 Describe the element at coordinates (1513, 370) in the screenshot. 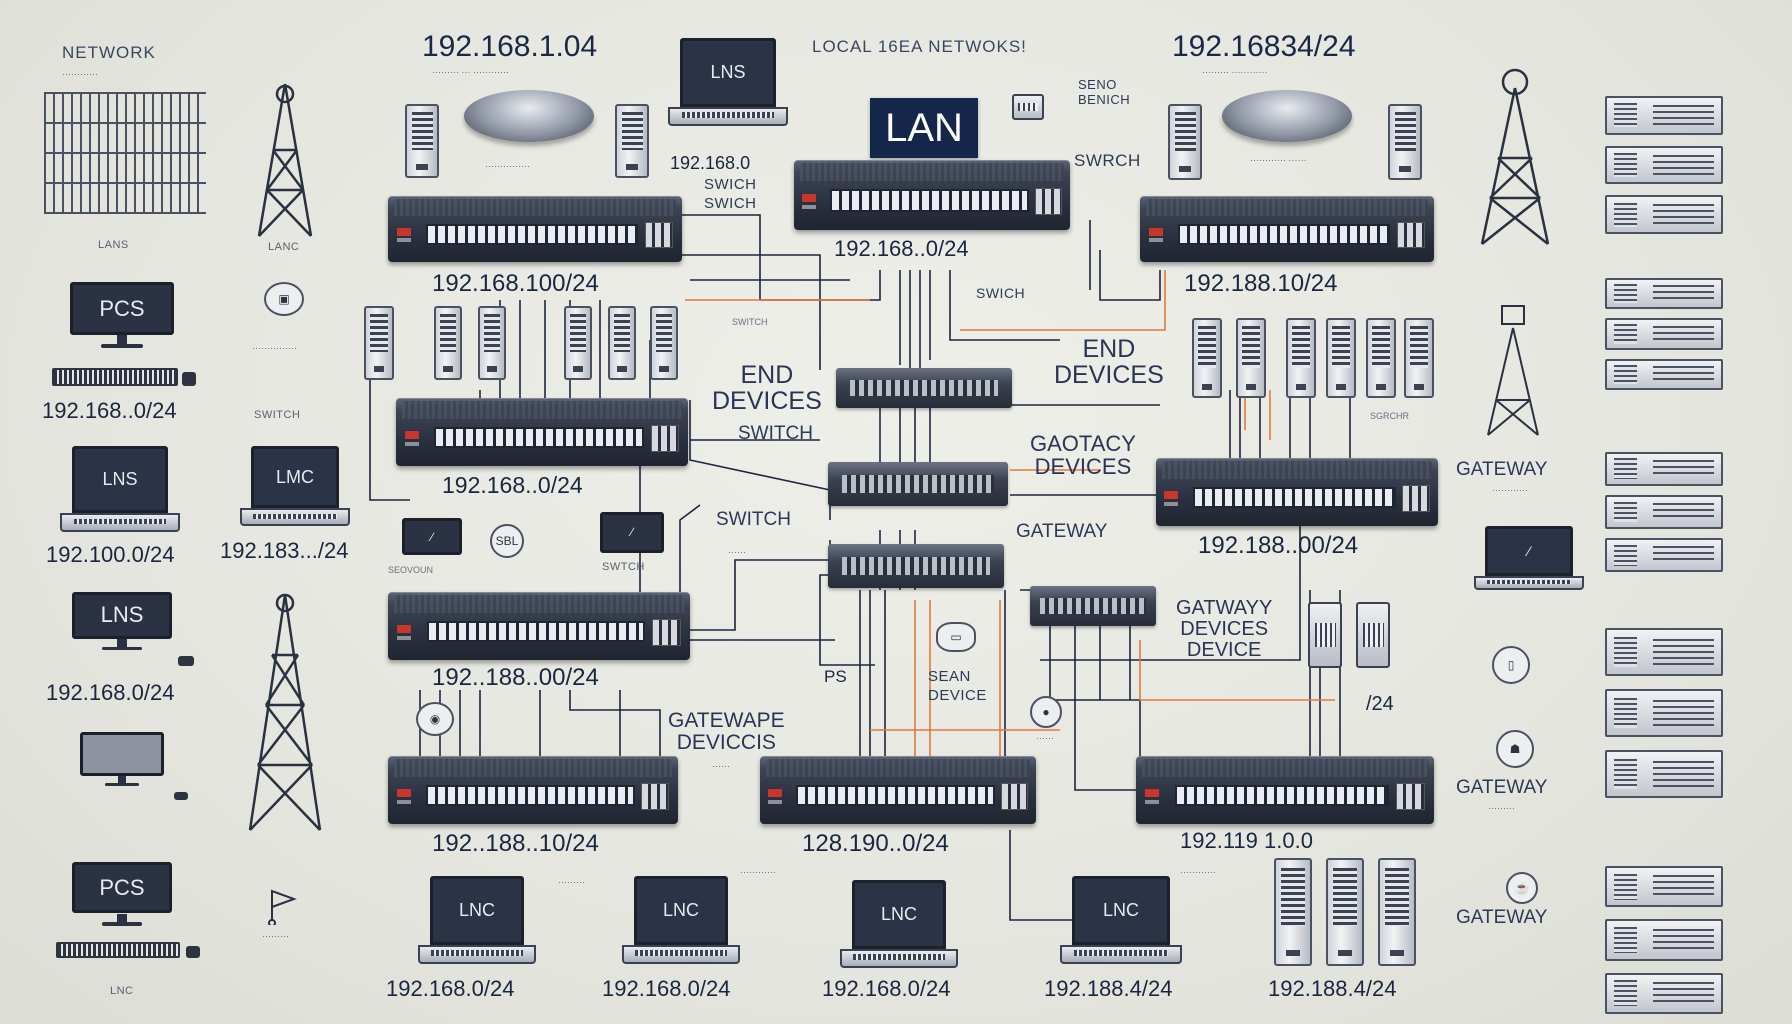

I see `tower-small-right-icon` at that location.